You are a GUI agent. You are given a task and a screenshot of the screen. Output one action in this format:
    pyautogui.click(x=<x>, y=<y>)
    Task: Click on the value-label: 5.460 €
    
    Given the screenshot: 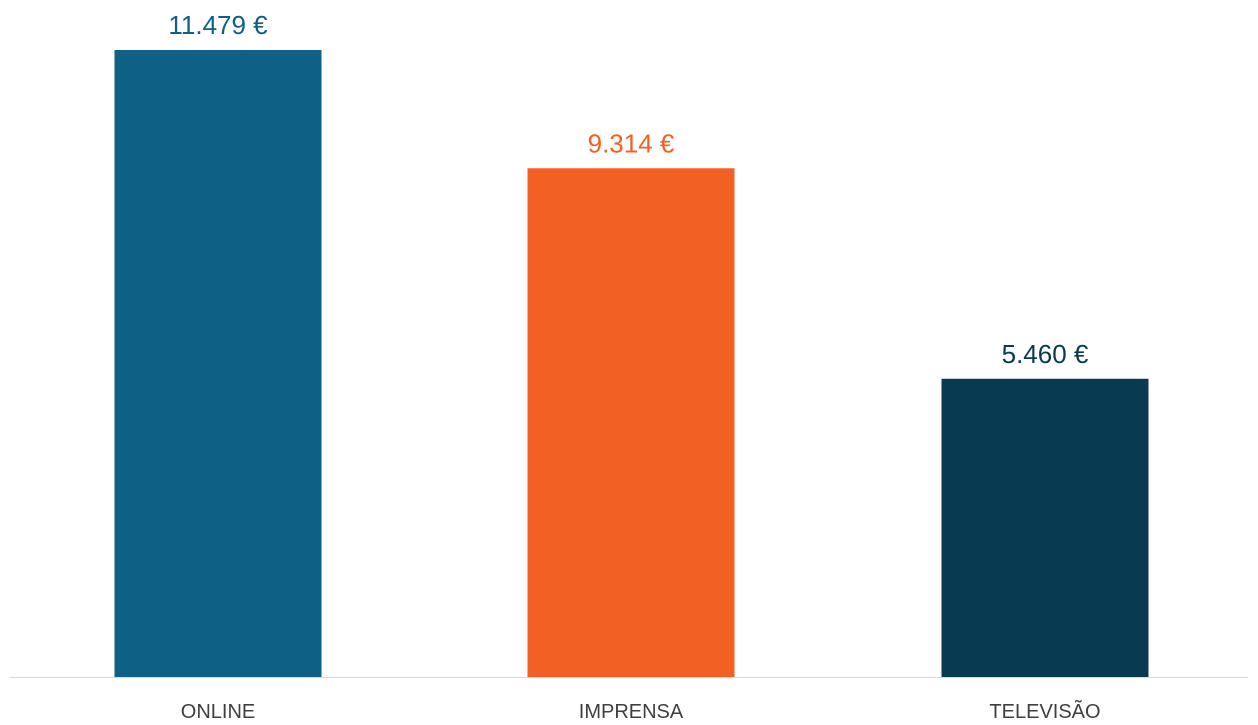 What is the action you would take?
    pyautogui.click(x=1045, y=354)
    